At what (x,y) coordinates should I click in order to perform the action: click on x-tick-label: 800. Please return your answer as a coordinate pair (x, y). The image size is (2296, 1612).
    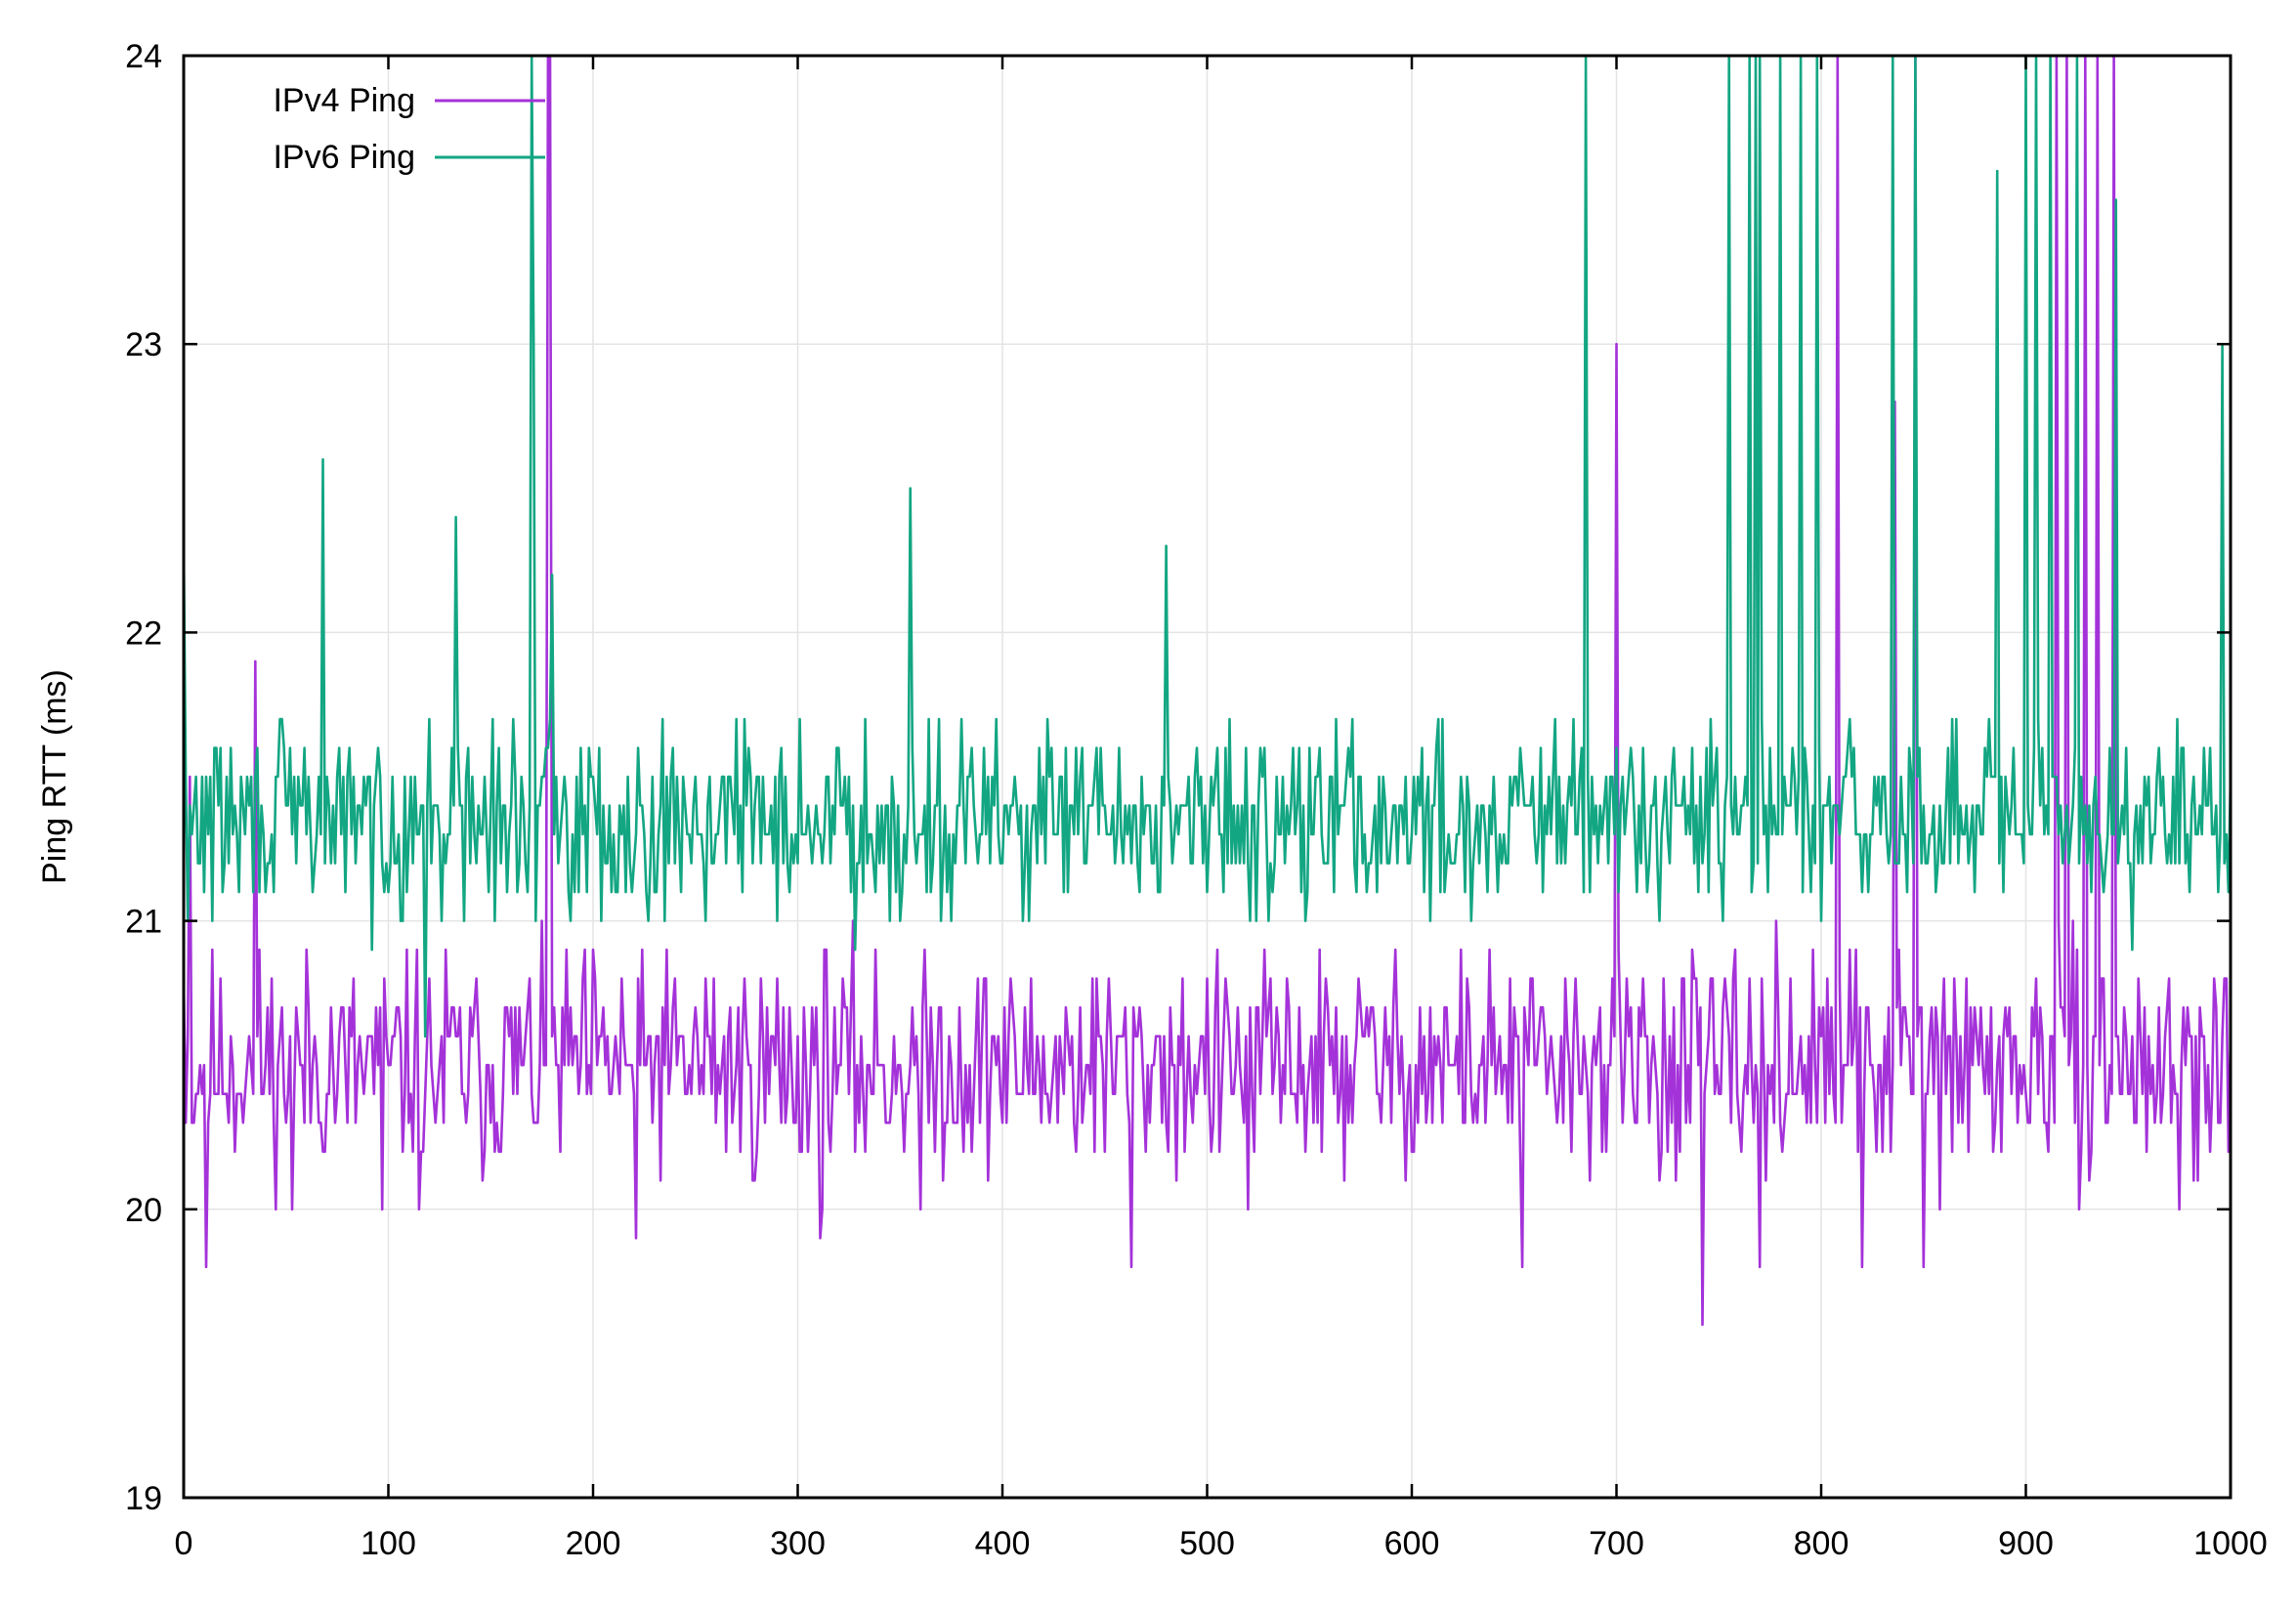
    Looking at the image, I should click on (1822, 1543).